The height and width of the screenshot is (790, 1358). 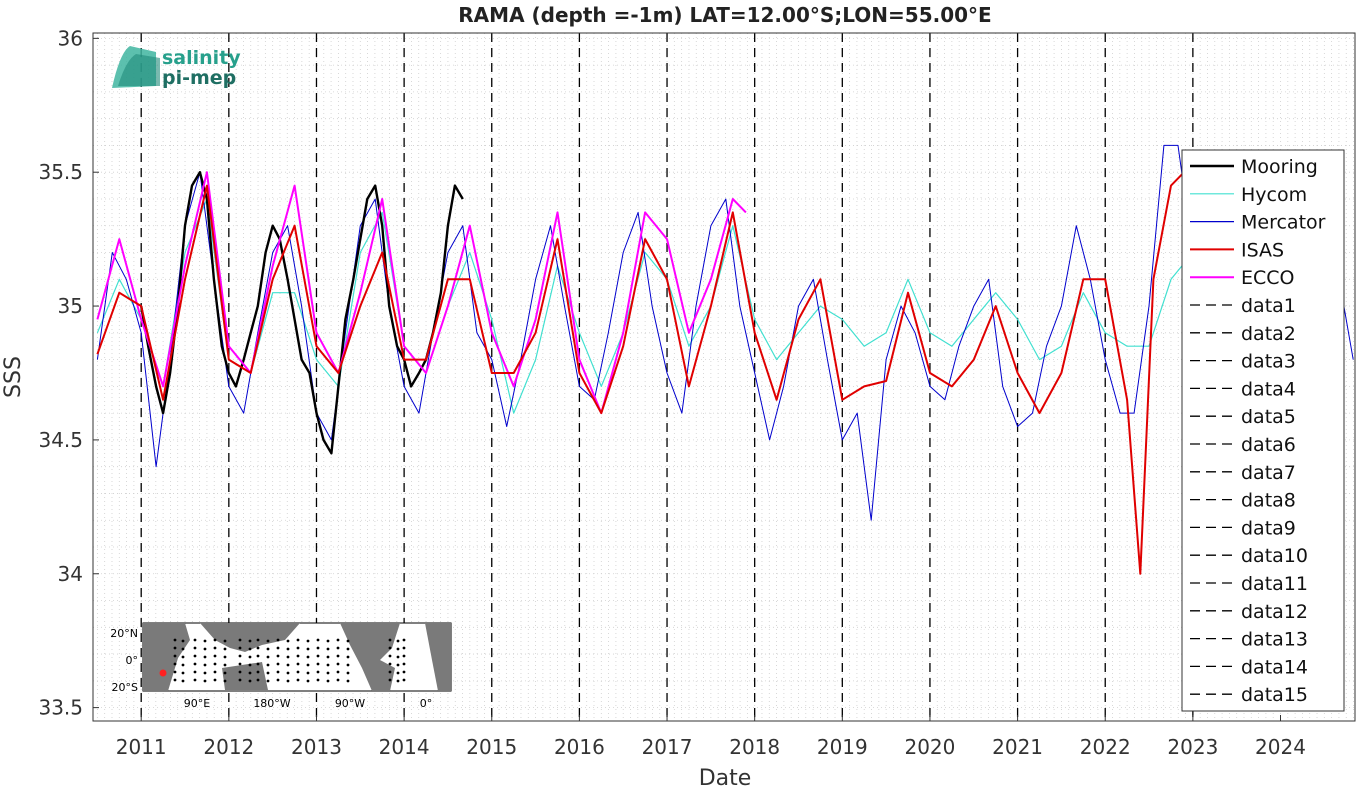 What do you see at coordinates (1268, 445) in the screenshot?
I see `legend-label: data6` at bounding box center [1268, 445].